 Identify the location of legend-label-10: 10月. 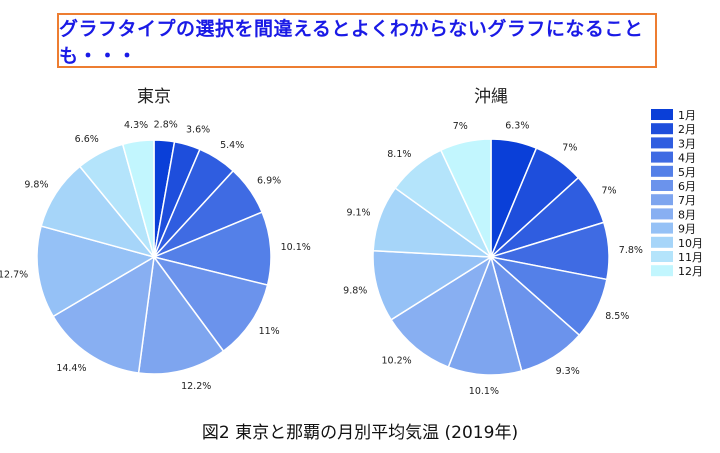
(690, 243).